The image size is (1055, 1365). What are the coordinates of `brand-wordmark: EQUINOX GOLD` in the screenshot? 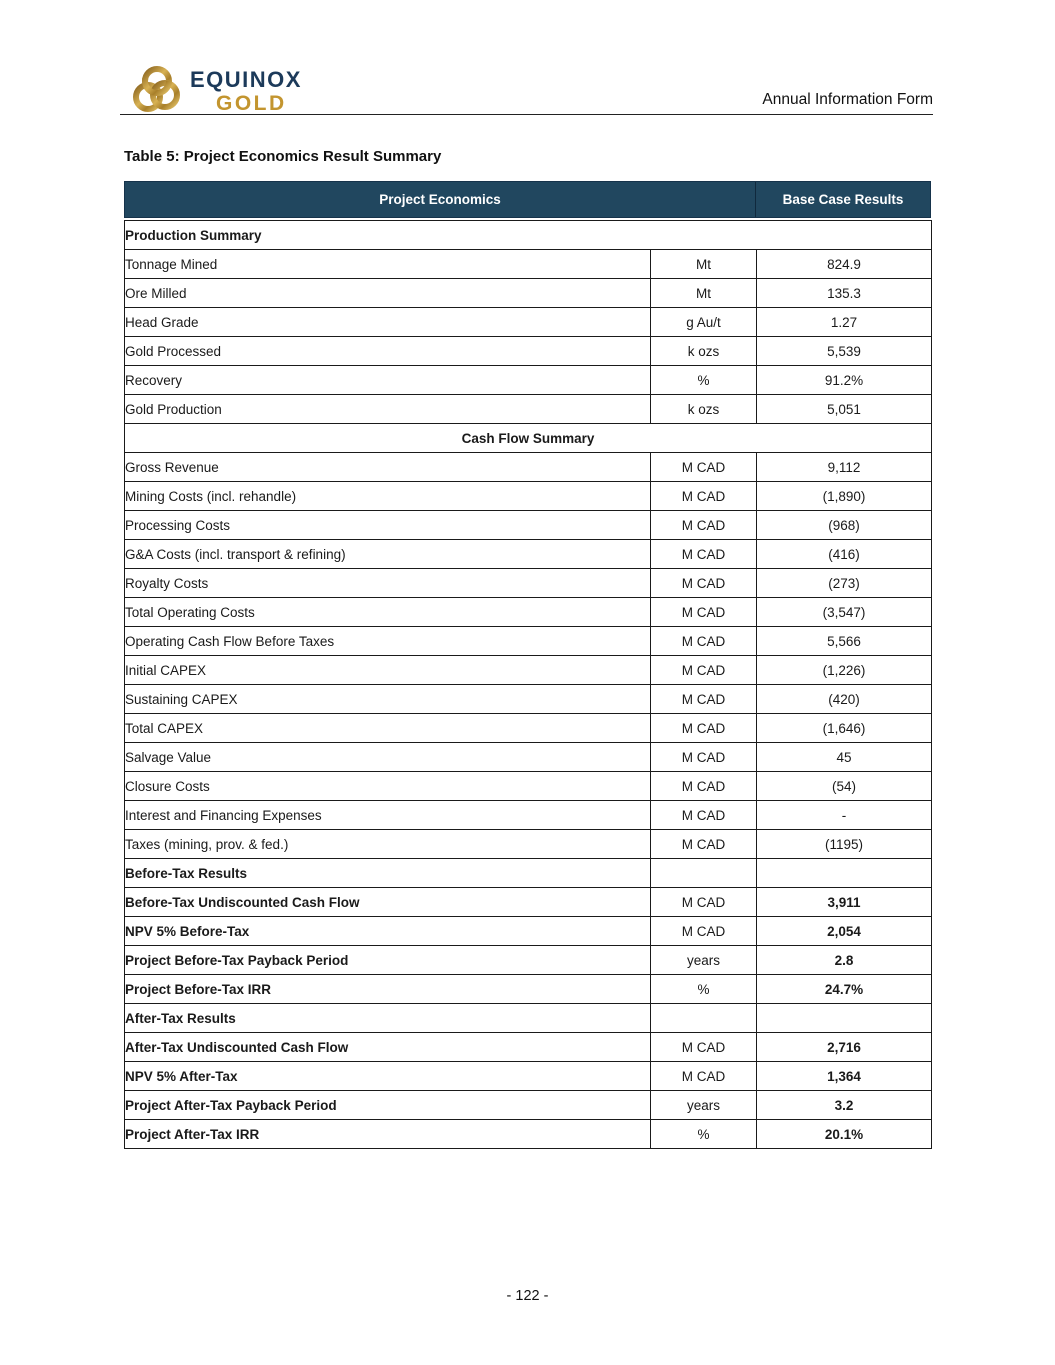 It's located at (246, 89).